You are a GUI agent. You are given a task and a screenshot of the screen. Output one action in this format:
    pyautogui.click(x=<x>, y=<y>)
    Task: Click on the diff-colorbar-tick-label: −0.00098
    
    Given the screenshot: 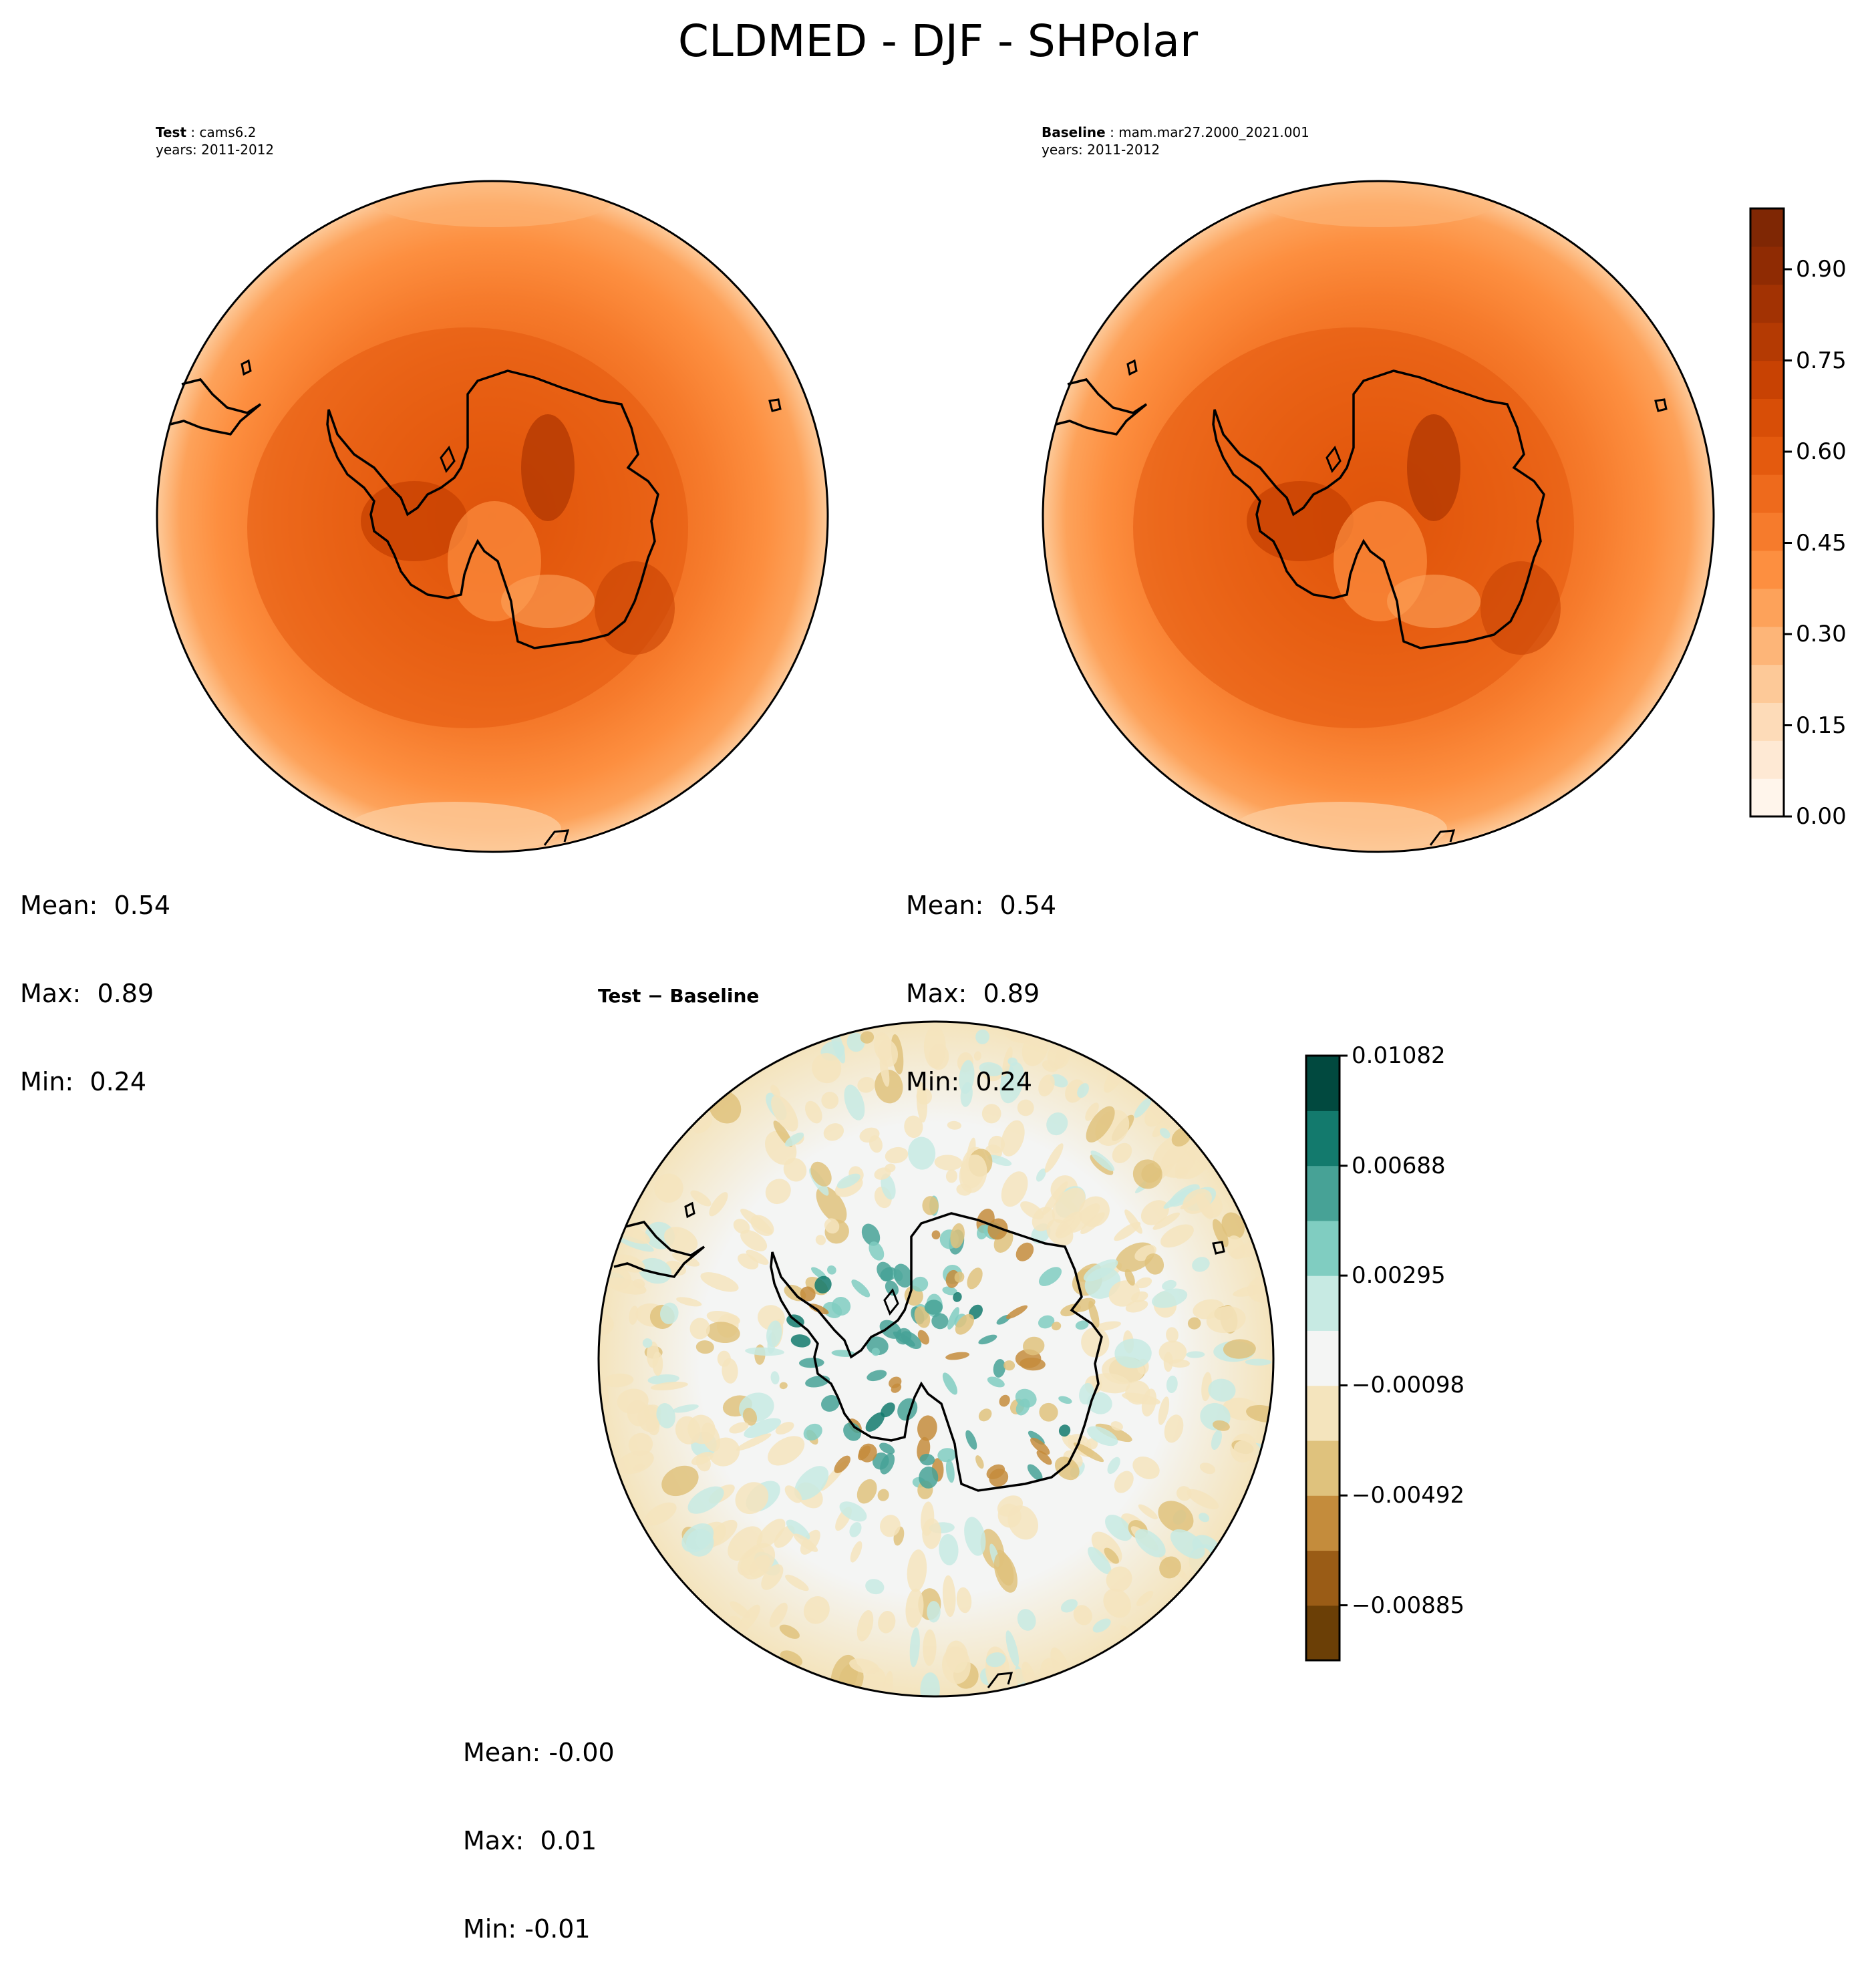 What is the action you would take?
    pyautogui.click(x=1408, y=1385)
    